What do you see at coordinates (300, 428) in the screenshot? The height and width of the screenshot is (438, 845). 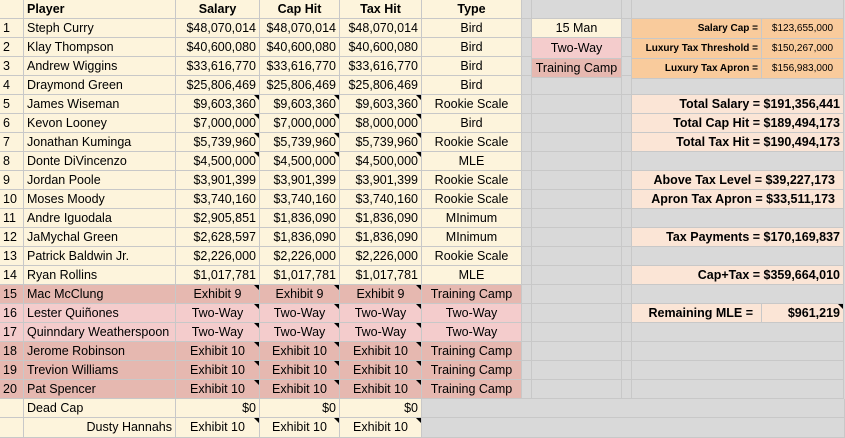 I see `dusty-cap: Exhibit 10` at bounding box center [300, 428].